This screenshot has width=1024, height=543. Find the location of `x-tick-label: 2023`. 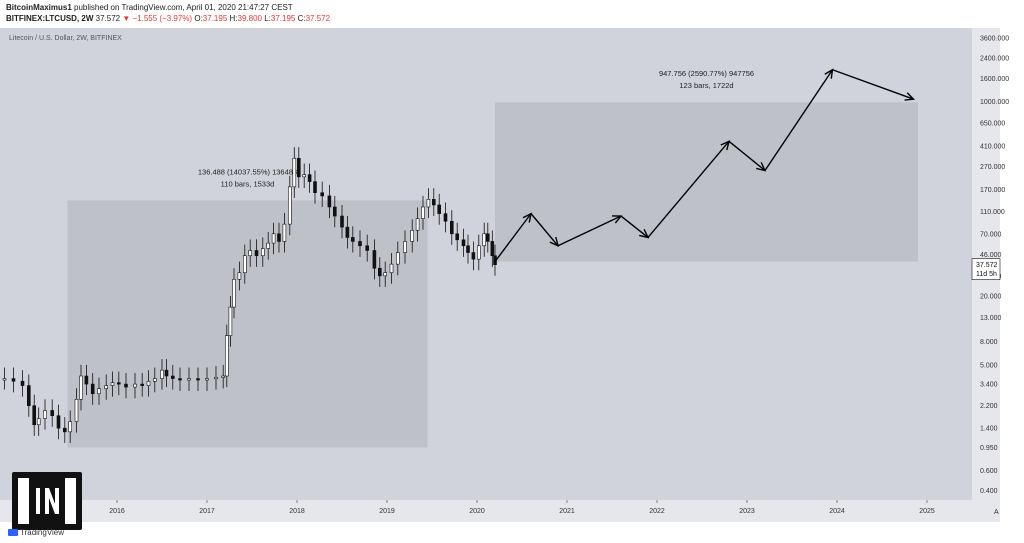

x-tick-label: 2023 is located at coordinates (747, 511).